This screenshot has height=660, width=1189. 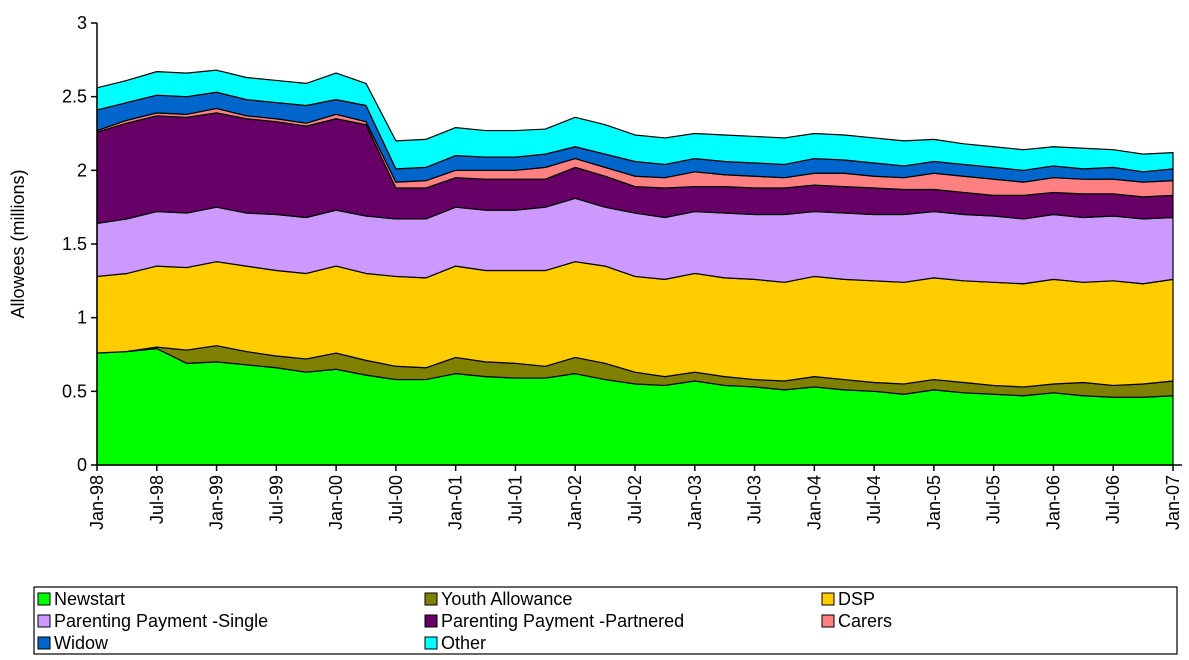 What do you see at coordinates (506, 599) in the screenshot?
I see `legend-label: Youth Allowance` at bounding box center [506, 599].